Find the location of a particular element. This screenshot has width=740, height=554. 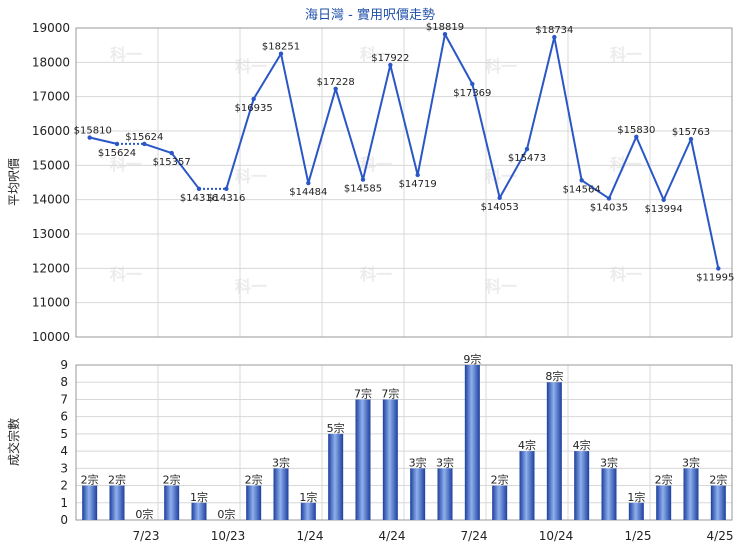

bar-label: 0宗 is located at coordinates (226, 514).